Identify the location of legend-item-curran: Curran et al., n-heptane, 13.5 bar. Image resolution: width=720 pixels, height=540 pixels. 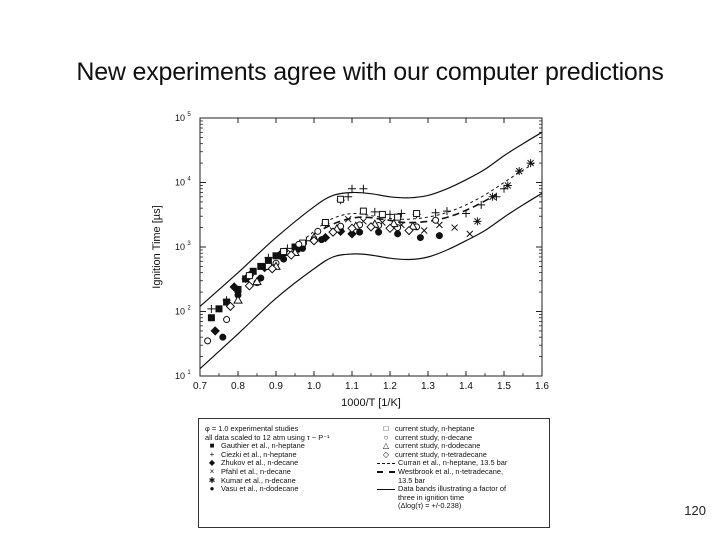
(461, 463).